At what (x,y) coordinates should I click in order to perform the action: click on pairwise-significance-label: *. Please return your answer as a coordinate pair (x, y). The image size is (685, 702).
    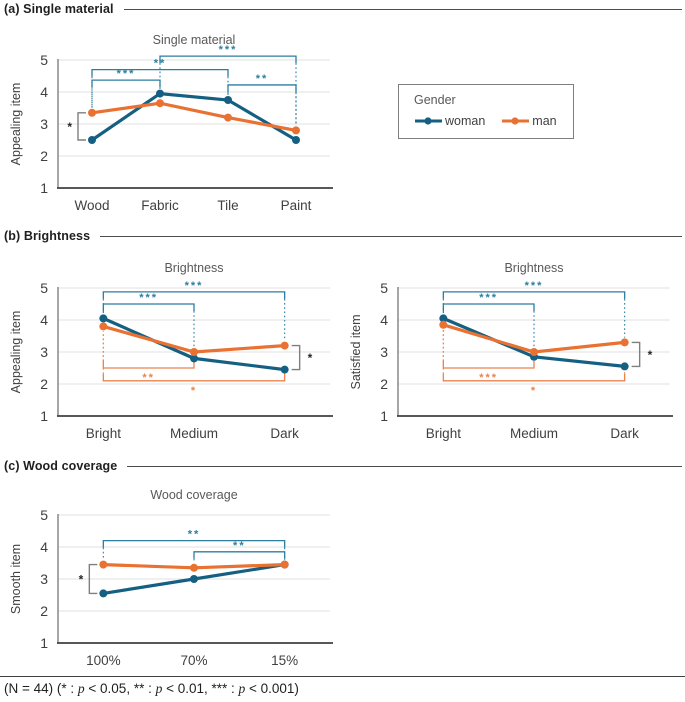
    Looking at the image, I should click on (650, 355).